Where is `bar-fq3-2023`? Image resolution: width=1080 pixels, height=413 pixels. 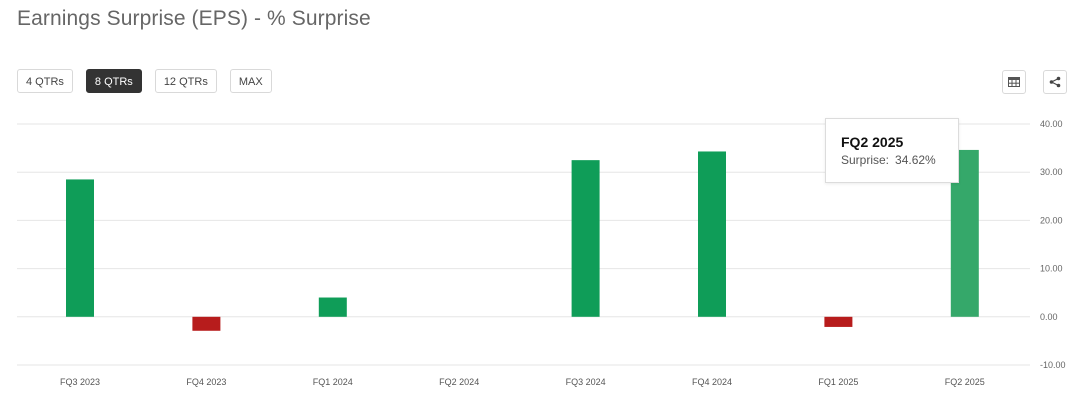 bar-fq3-2023 is located at coordinates (80, 248).